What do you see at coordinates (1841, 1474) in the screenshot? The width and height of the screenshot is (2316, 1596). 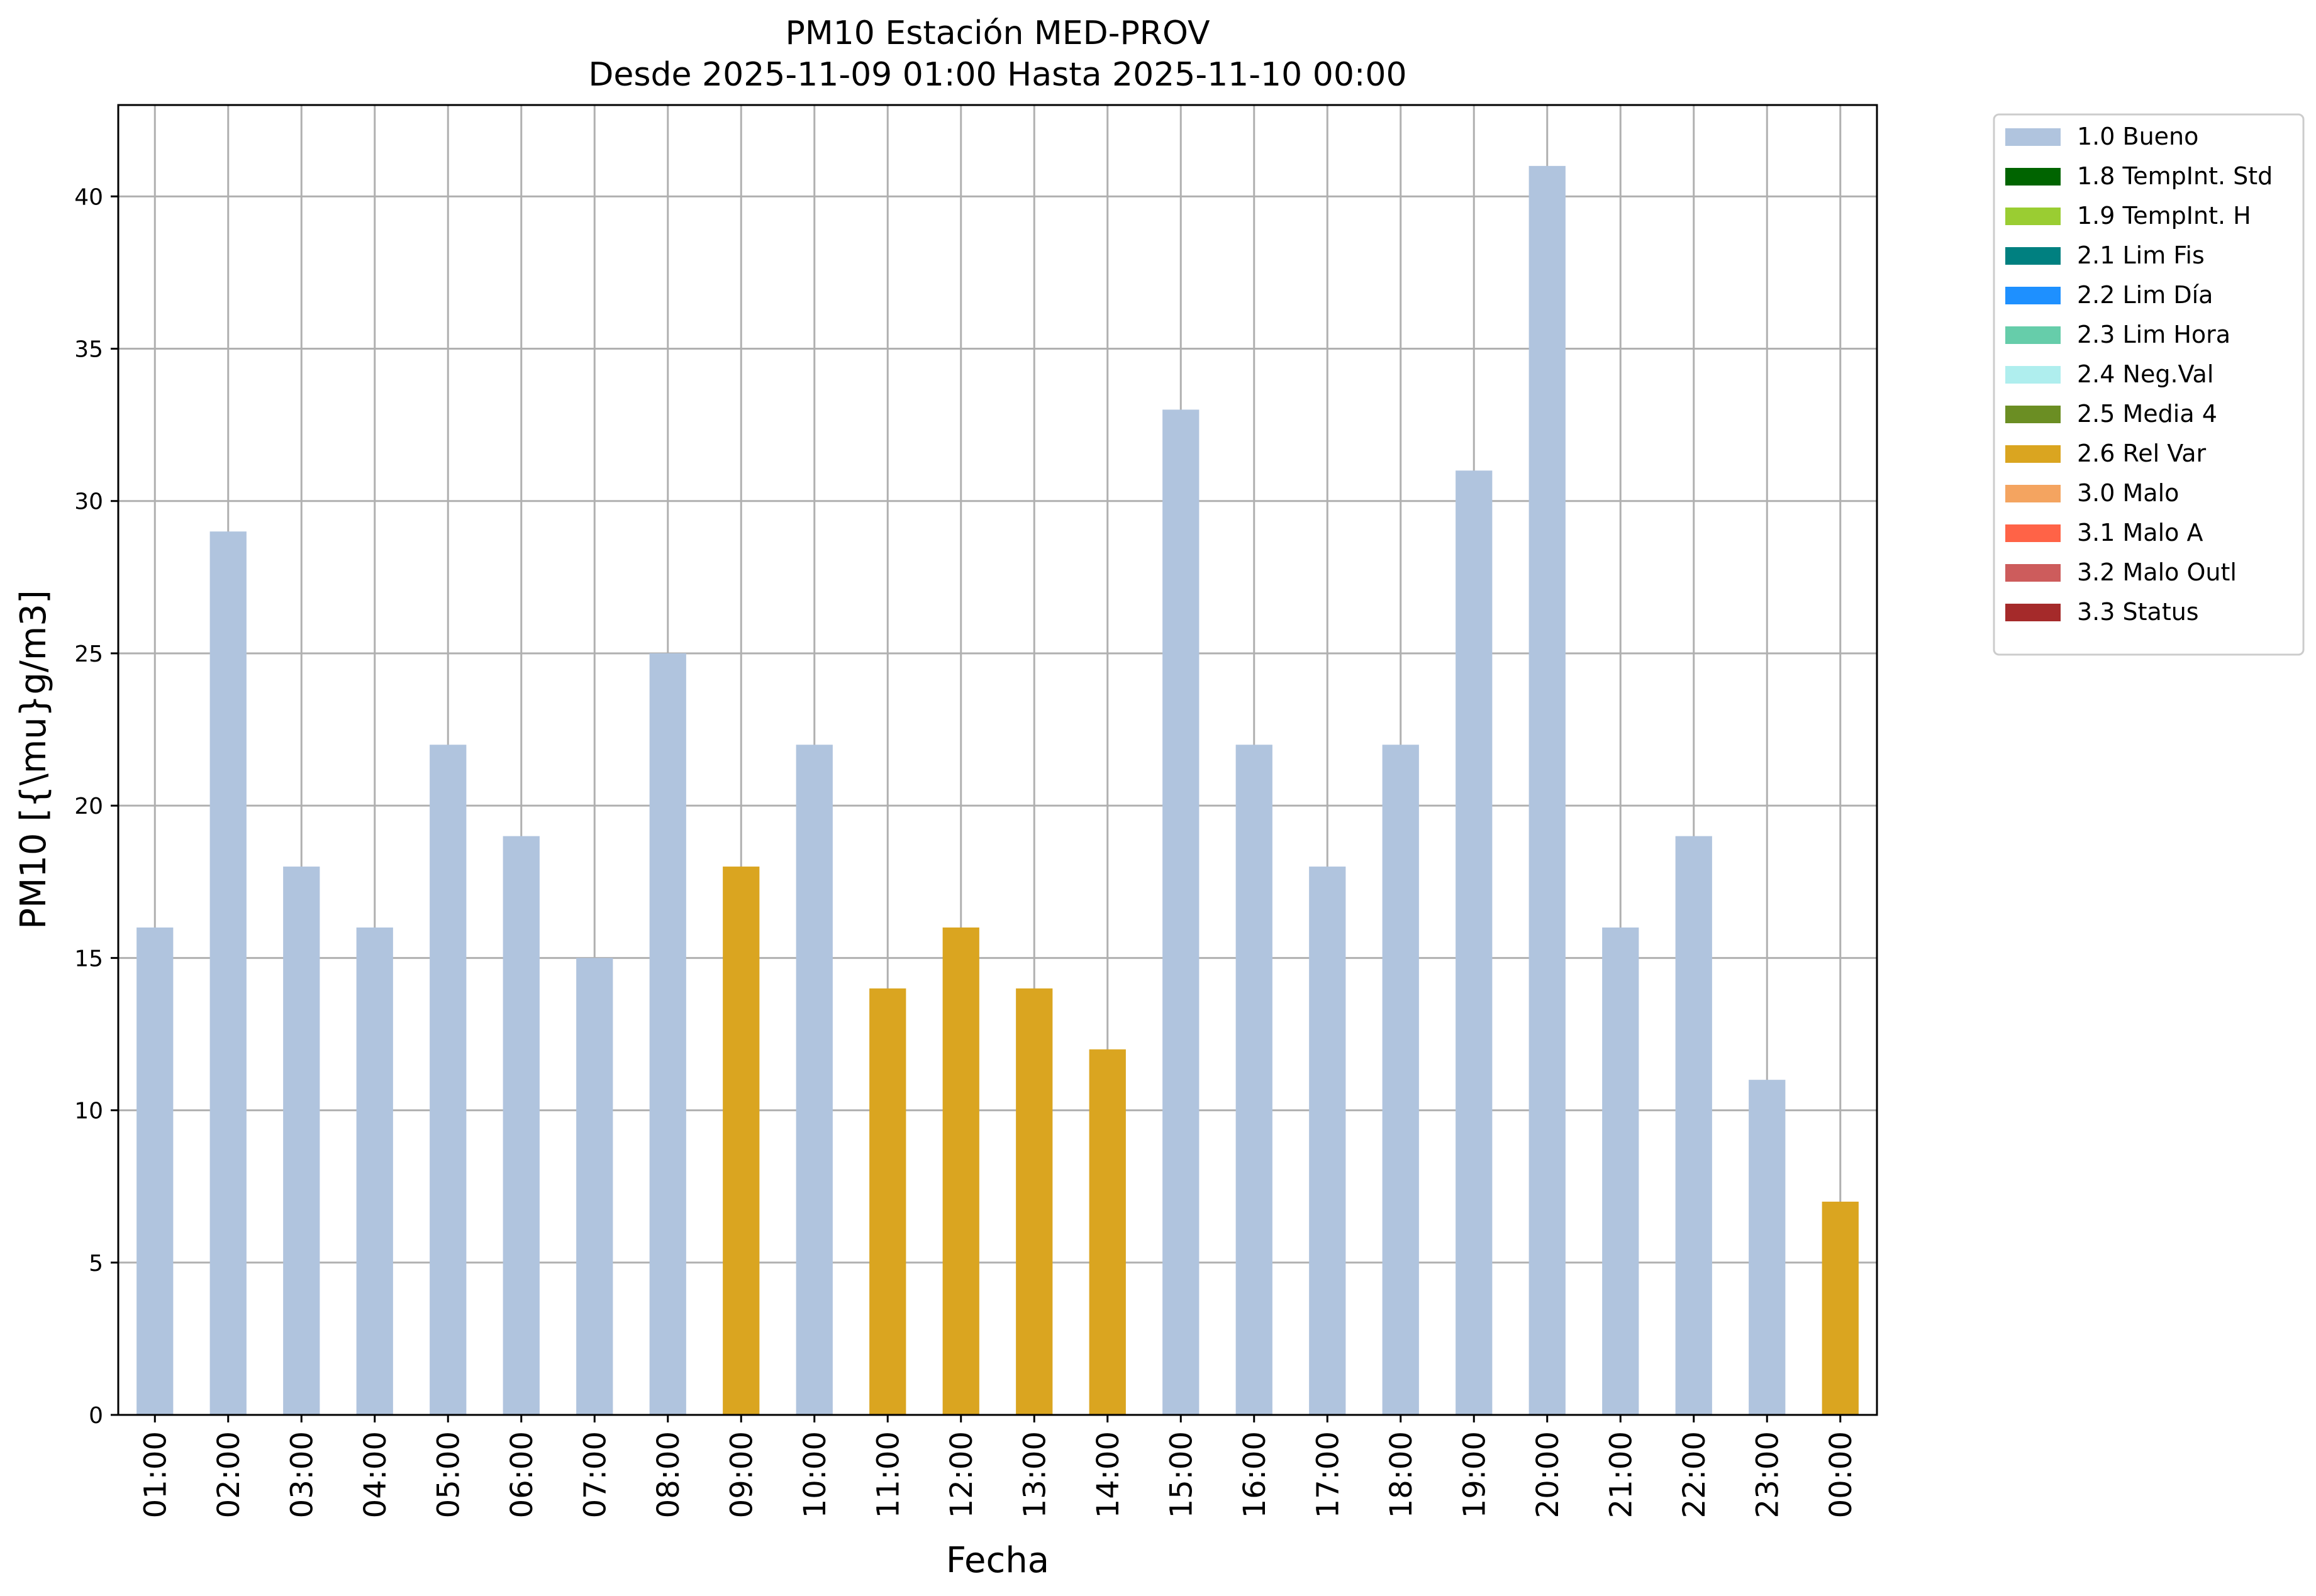 I see `x-tick-label: 00:00` at bounding box center [1841, 1474].